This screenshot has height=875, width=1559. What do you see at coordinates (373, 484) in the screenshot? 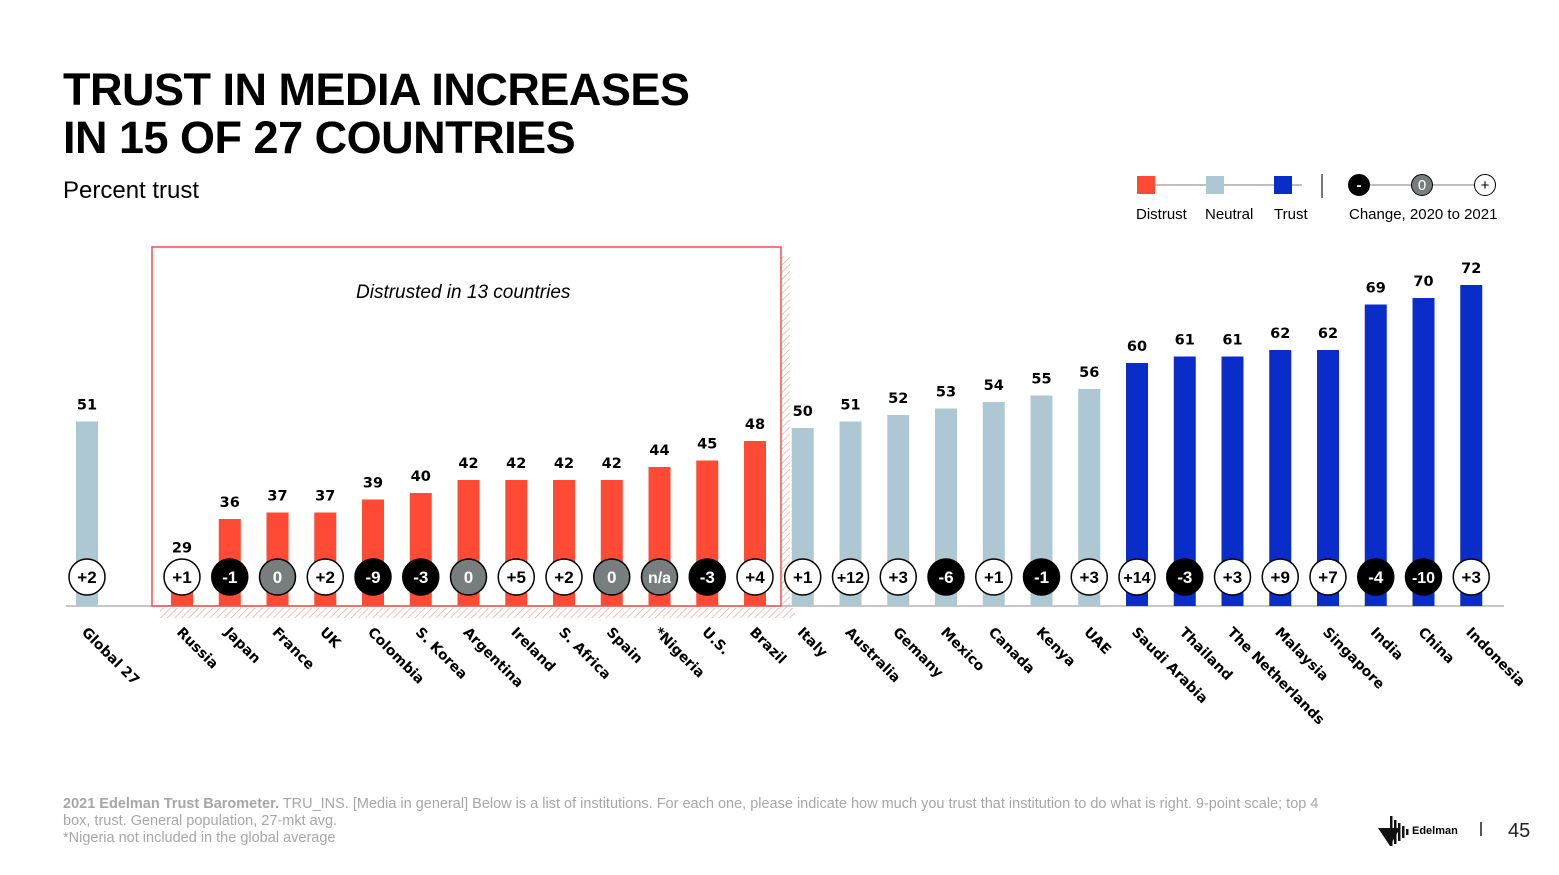
I see `value-label: 39` at bounding box center [373, 484].